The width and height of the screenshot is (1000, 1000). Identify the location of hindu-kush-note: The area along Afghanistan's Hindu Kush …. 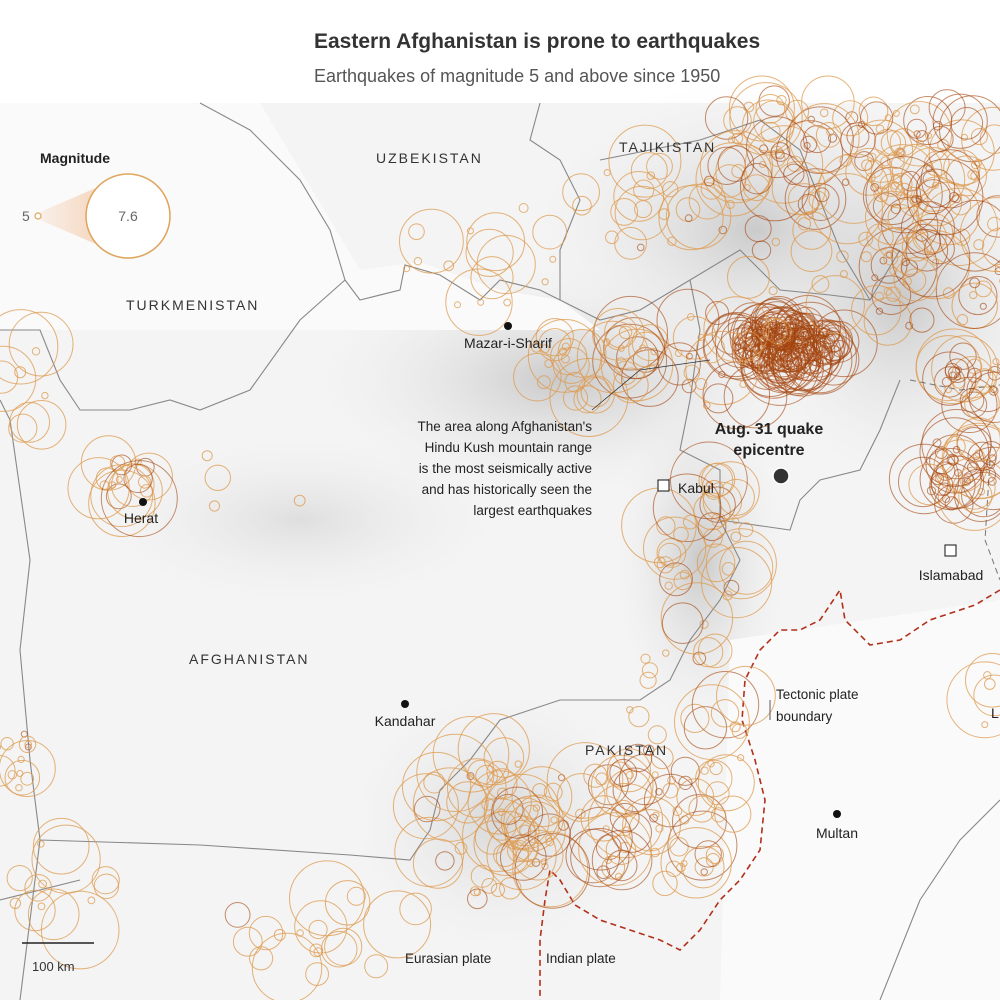
(505, 468).